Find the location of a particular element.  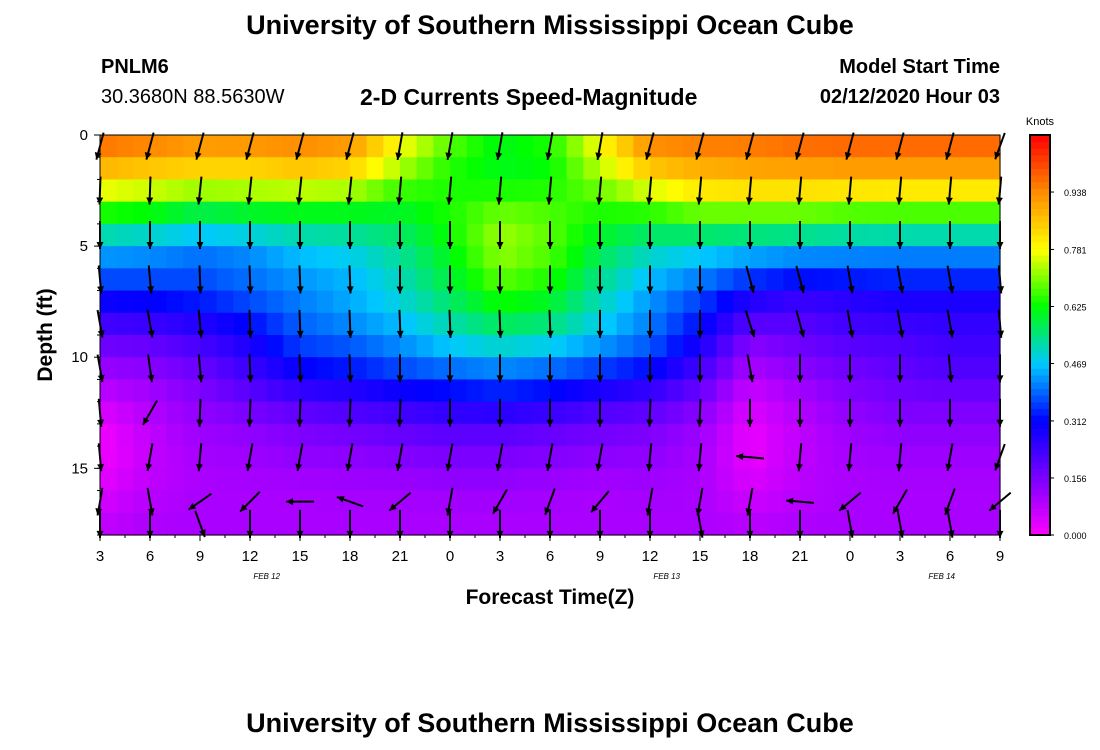

y-tick-label: 0 is located at coordinates (84, 135).